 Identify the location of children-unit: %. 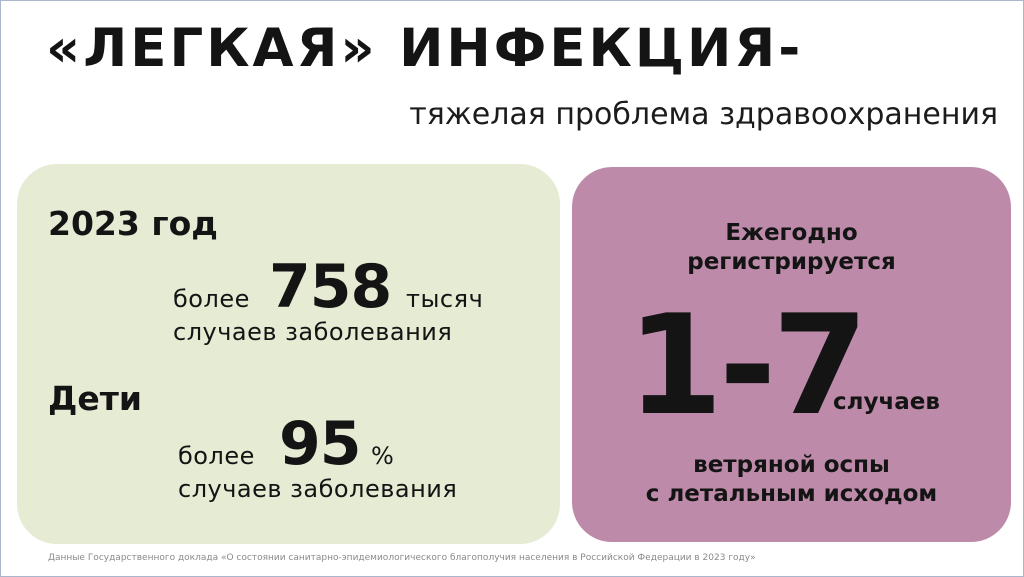
(383, 456).